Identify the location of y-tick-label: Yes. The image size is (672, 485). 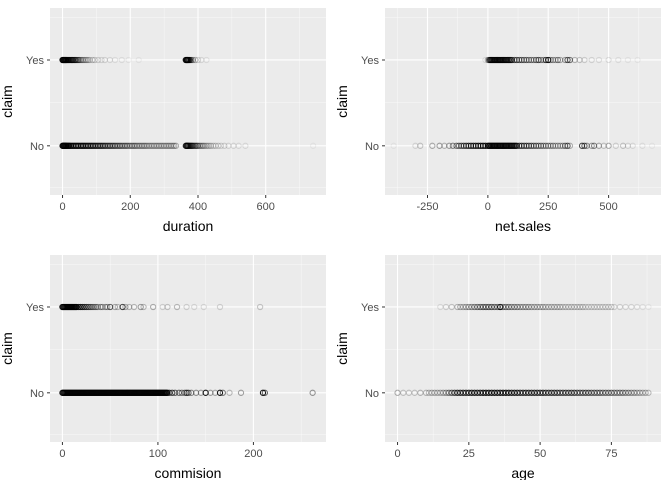
(370, 308).